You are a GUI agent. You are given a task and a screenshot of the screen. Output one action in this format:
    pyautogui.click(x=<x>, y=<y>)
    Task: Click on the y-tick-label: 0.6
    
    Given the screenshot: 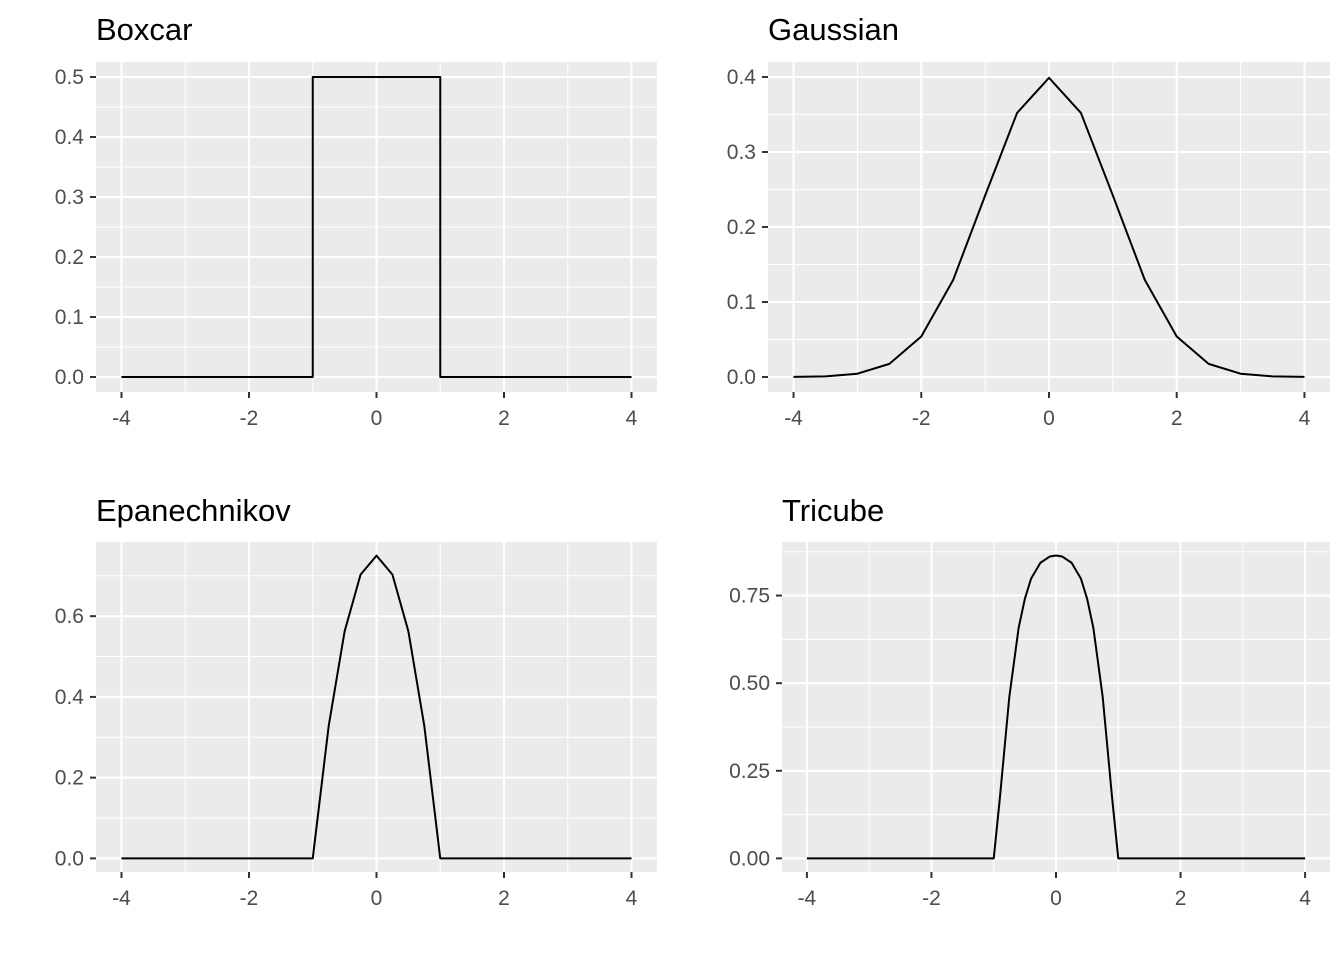 What is the action you would take?
    pyautogui.click(x=69, y=616)
    